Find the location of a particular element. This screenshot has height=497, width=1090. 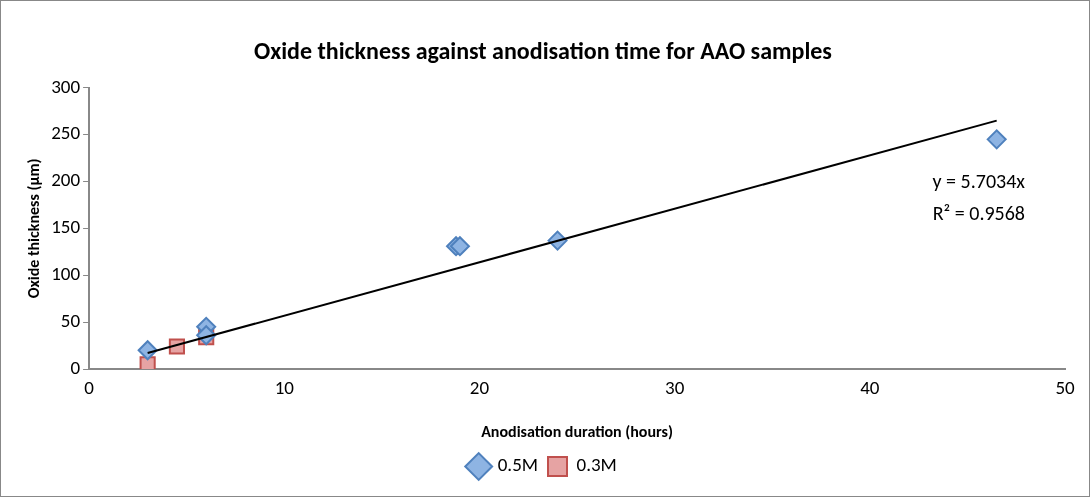

annotation: R² = 0.9568 is located at coordinates (978, 212).